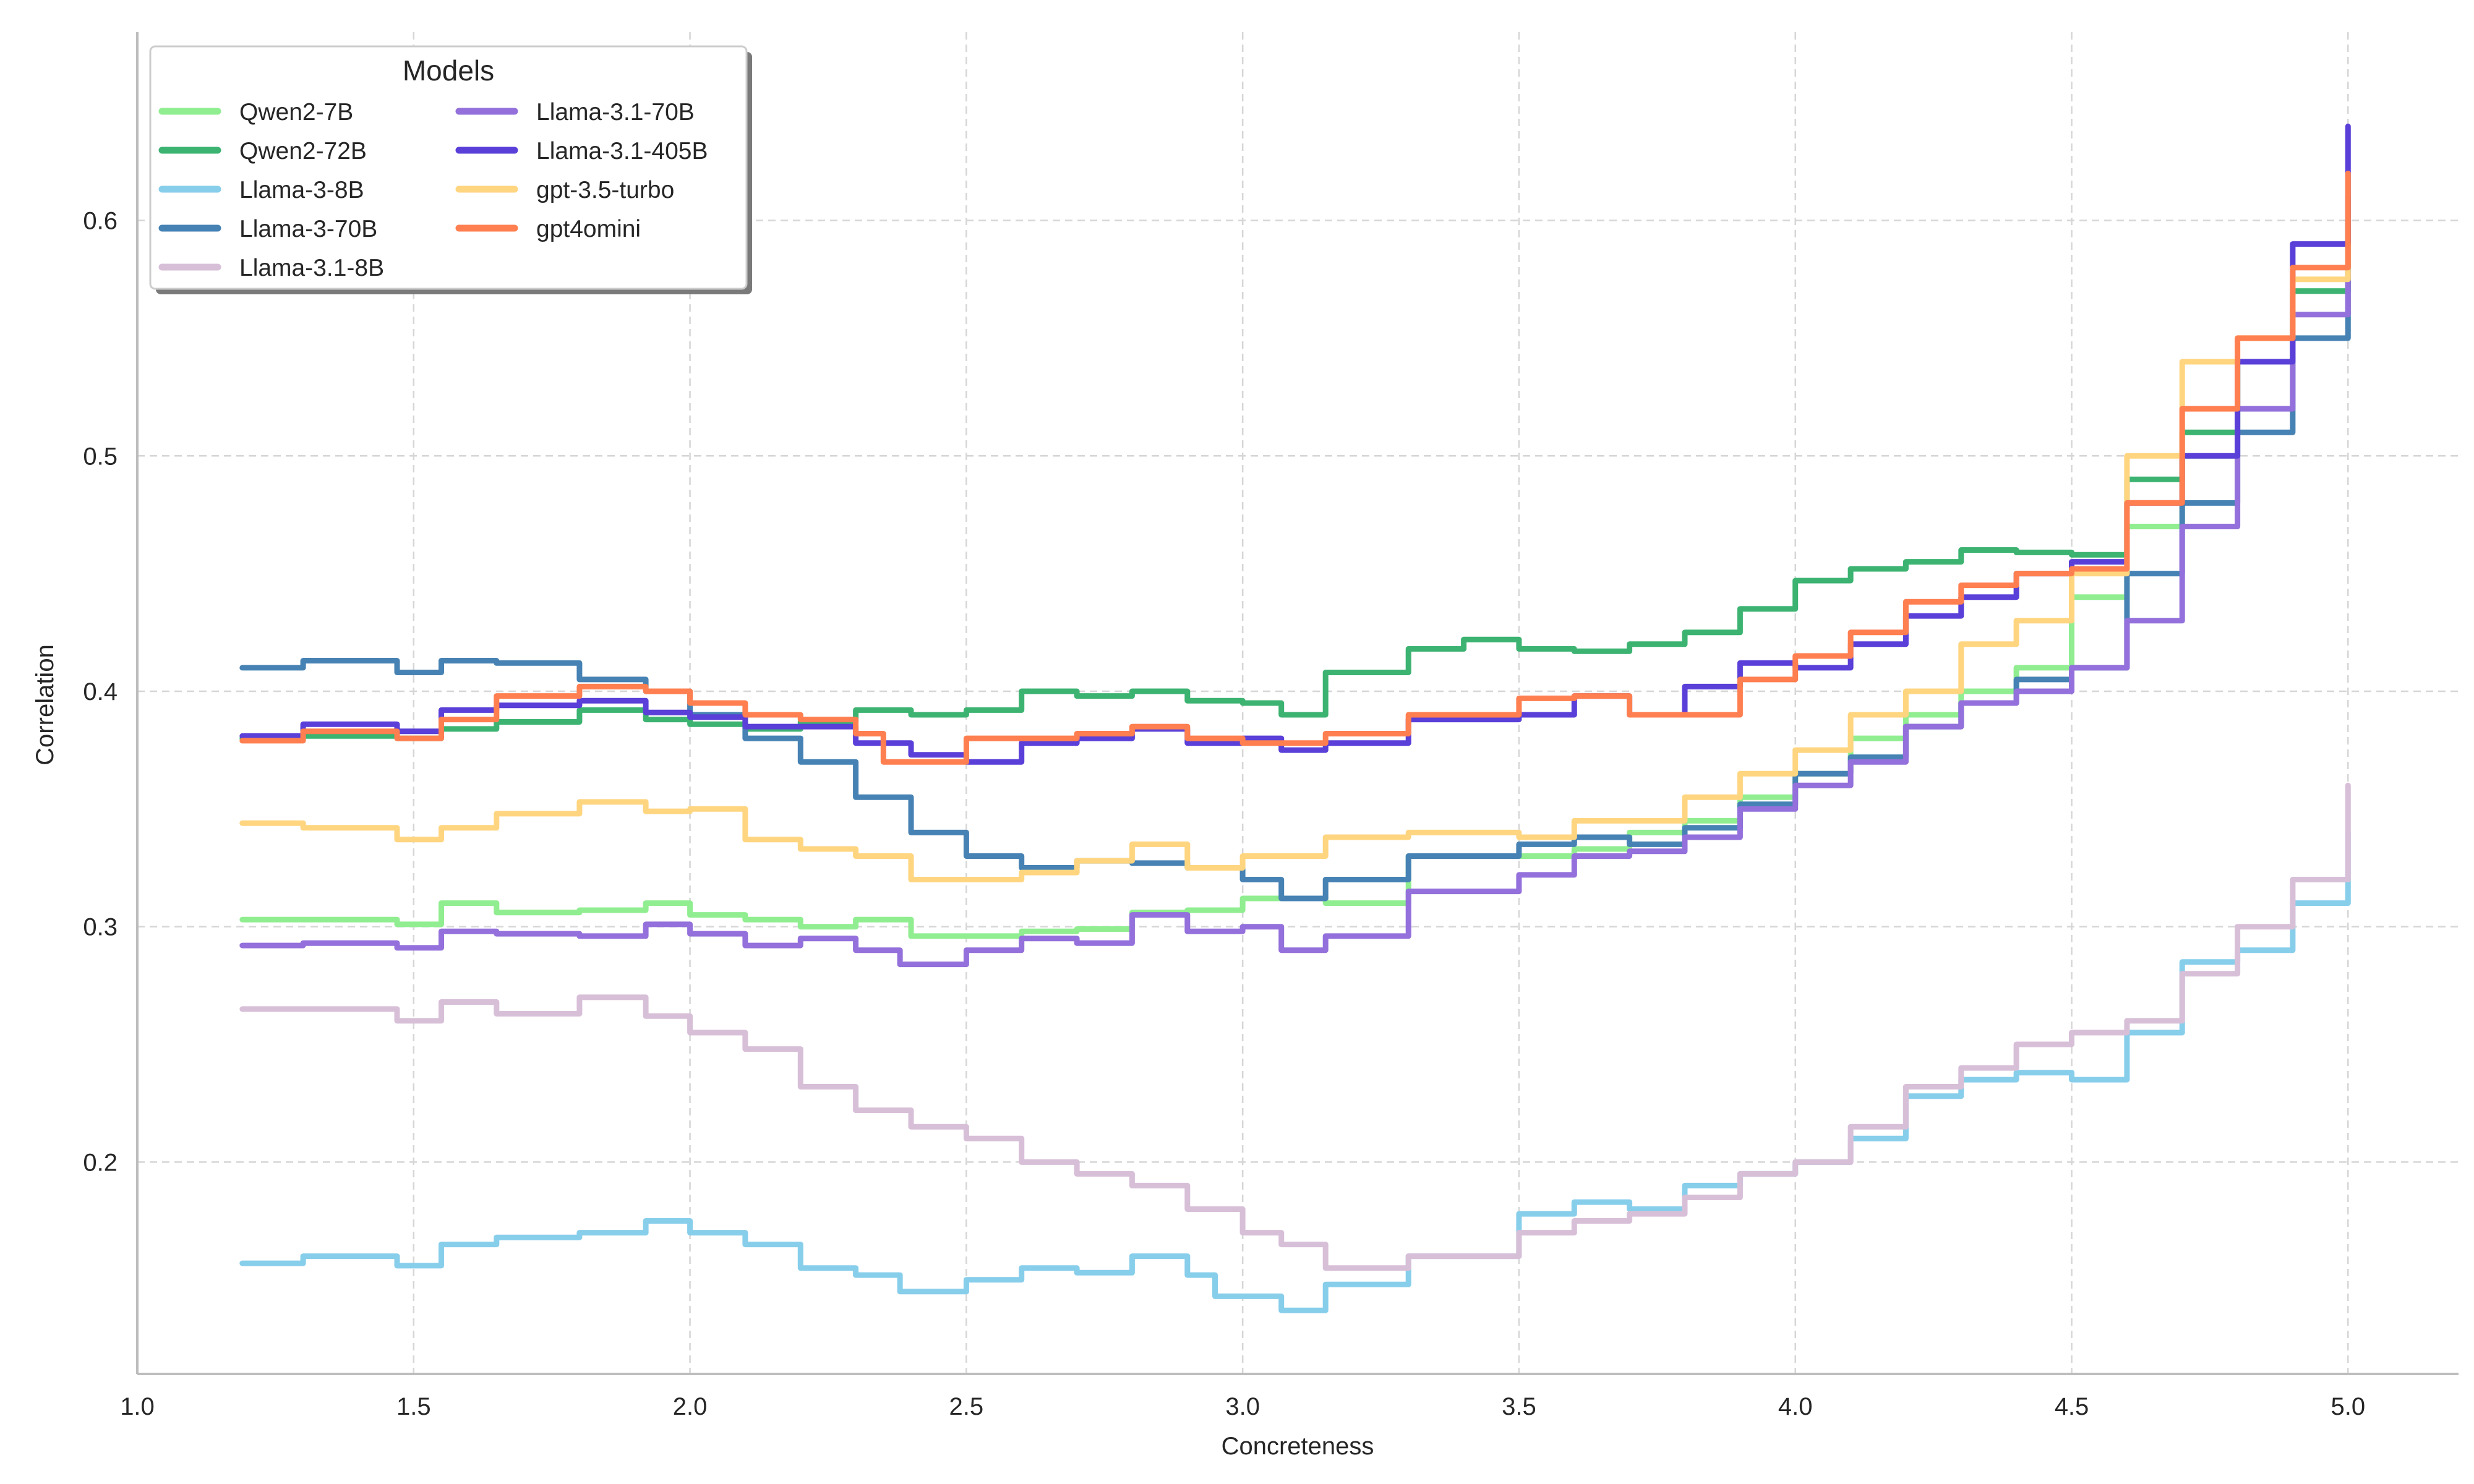 The image size is (2474, 1484). What do you see at coordinates (1519, 1406) in the screenshot?
I see `x-tick-label: 3.5` at bounding box center [1519, 1406].